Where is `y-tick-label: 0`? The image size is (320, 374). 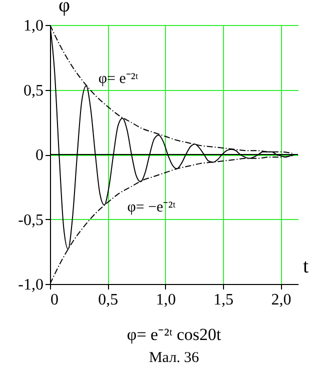
y-tick-label: 0 is located at coordinates (40, 155).